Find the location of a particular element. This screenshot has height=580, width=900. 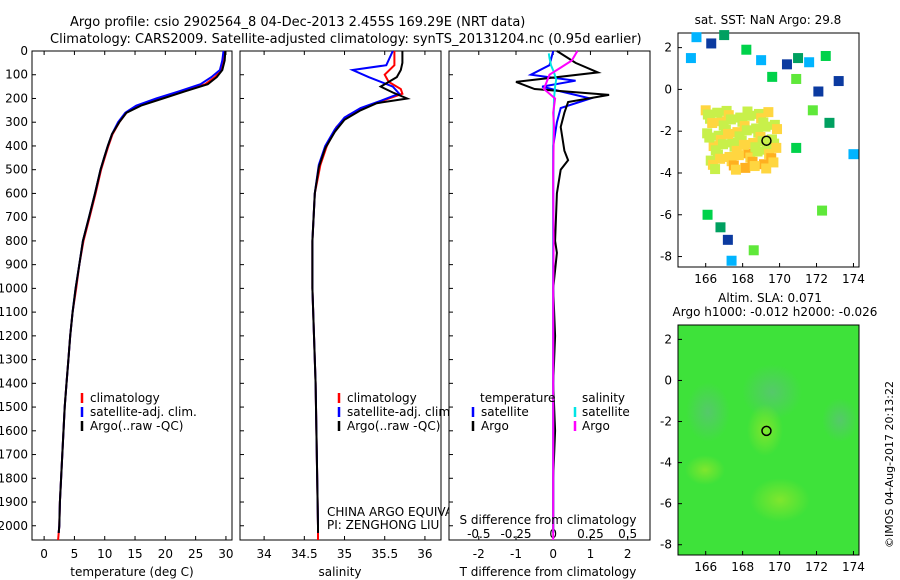

sst-map-title: sat. SST: NaN Argo: 29.8 is located at coordinates (768, 20).